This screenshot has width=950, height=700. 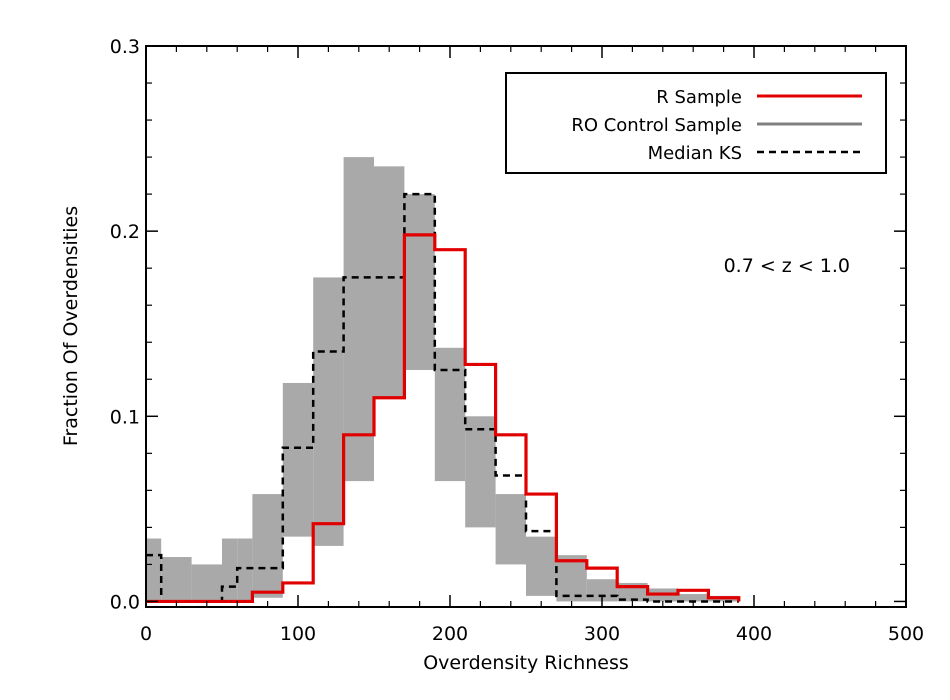 What do you see at coordinates (526, 663) in the screenshot?
I see `x-axis-label: Overdensity Richness` at bounding box center [526, 663].